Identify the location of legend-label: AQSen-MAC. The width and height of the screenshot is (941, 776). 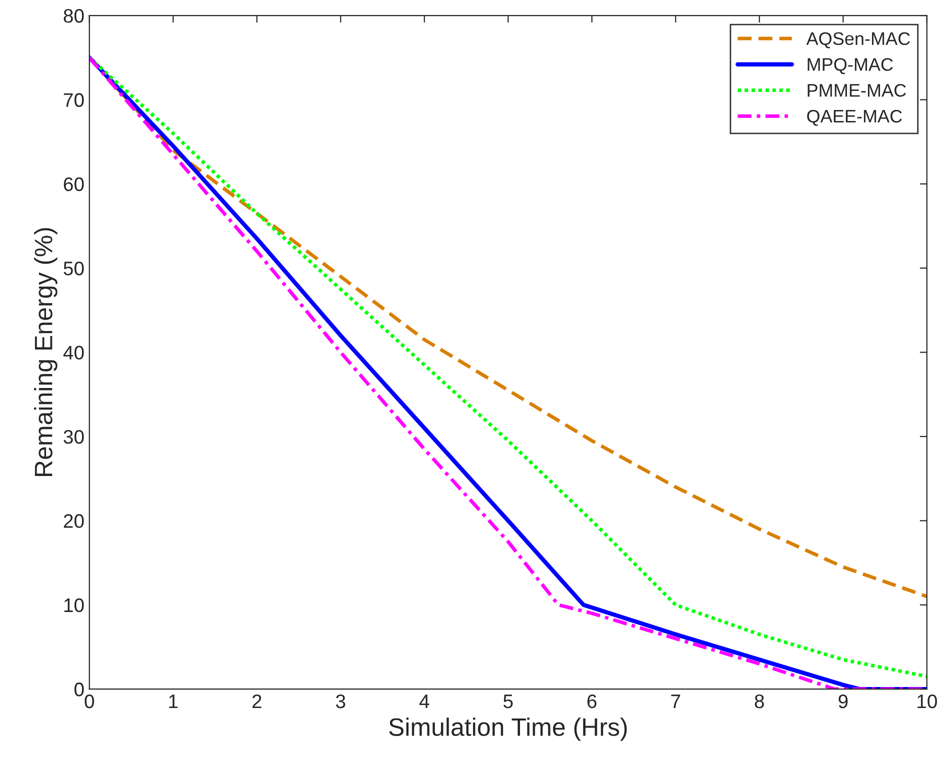
(858, 40).